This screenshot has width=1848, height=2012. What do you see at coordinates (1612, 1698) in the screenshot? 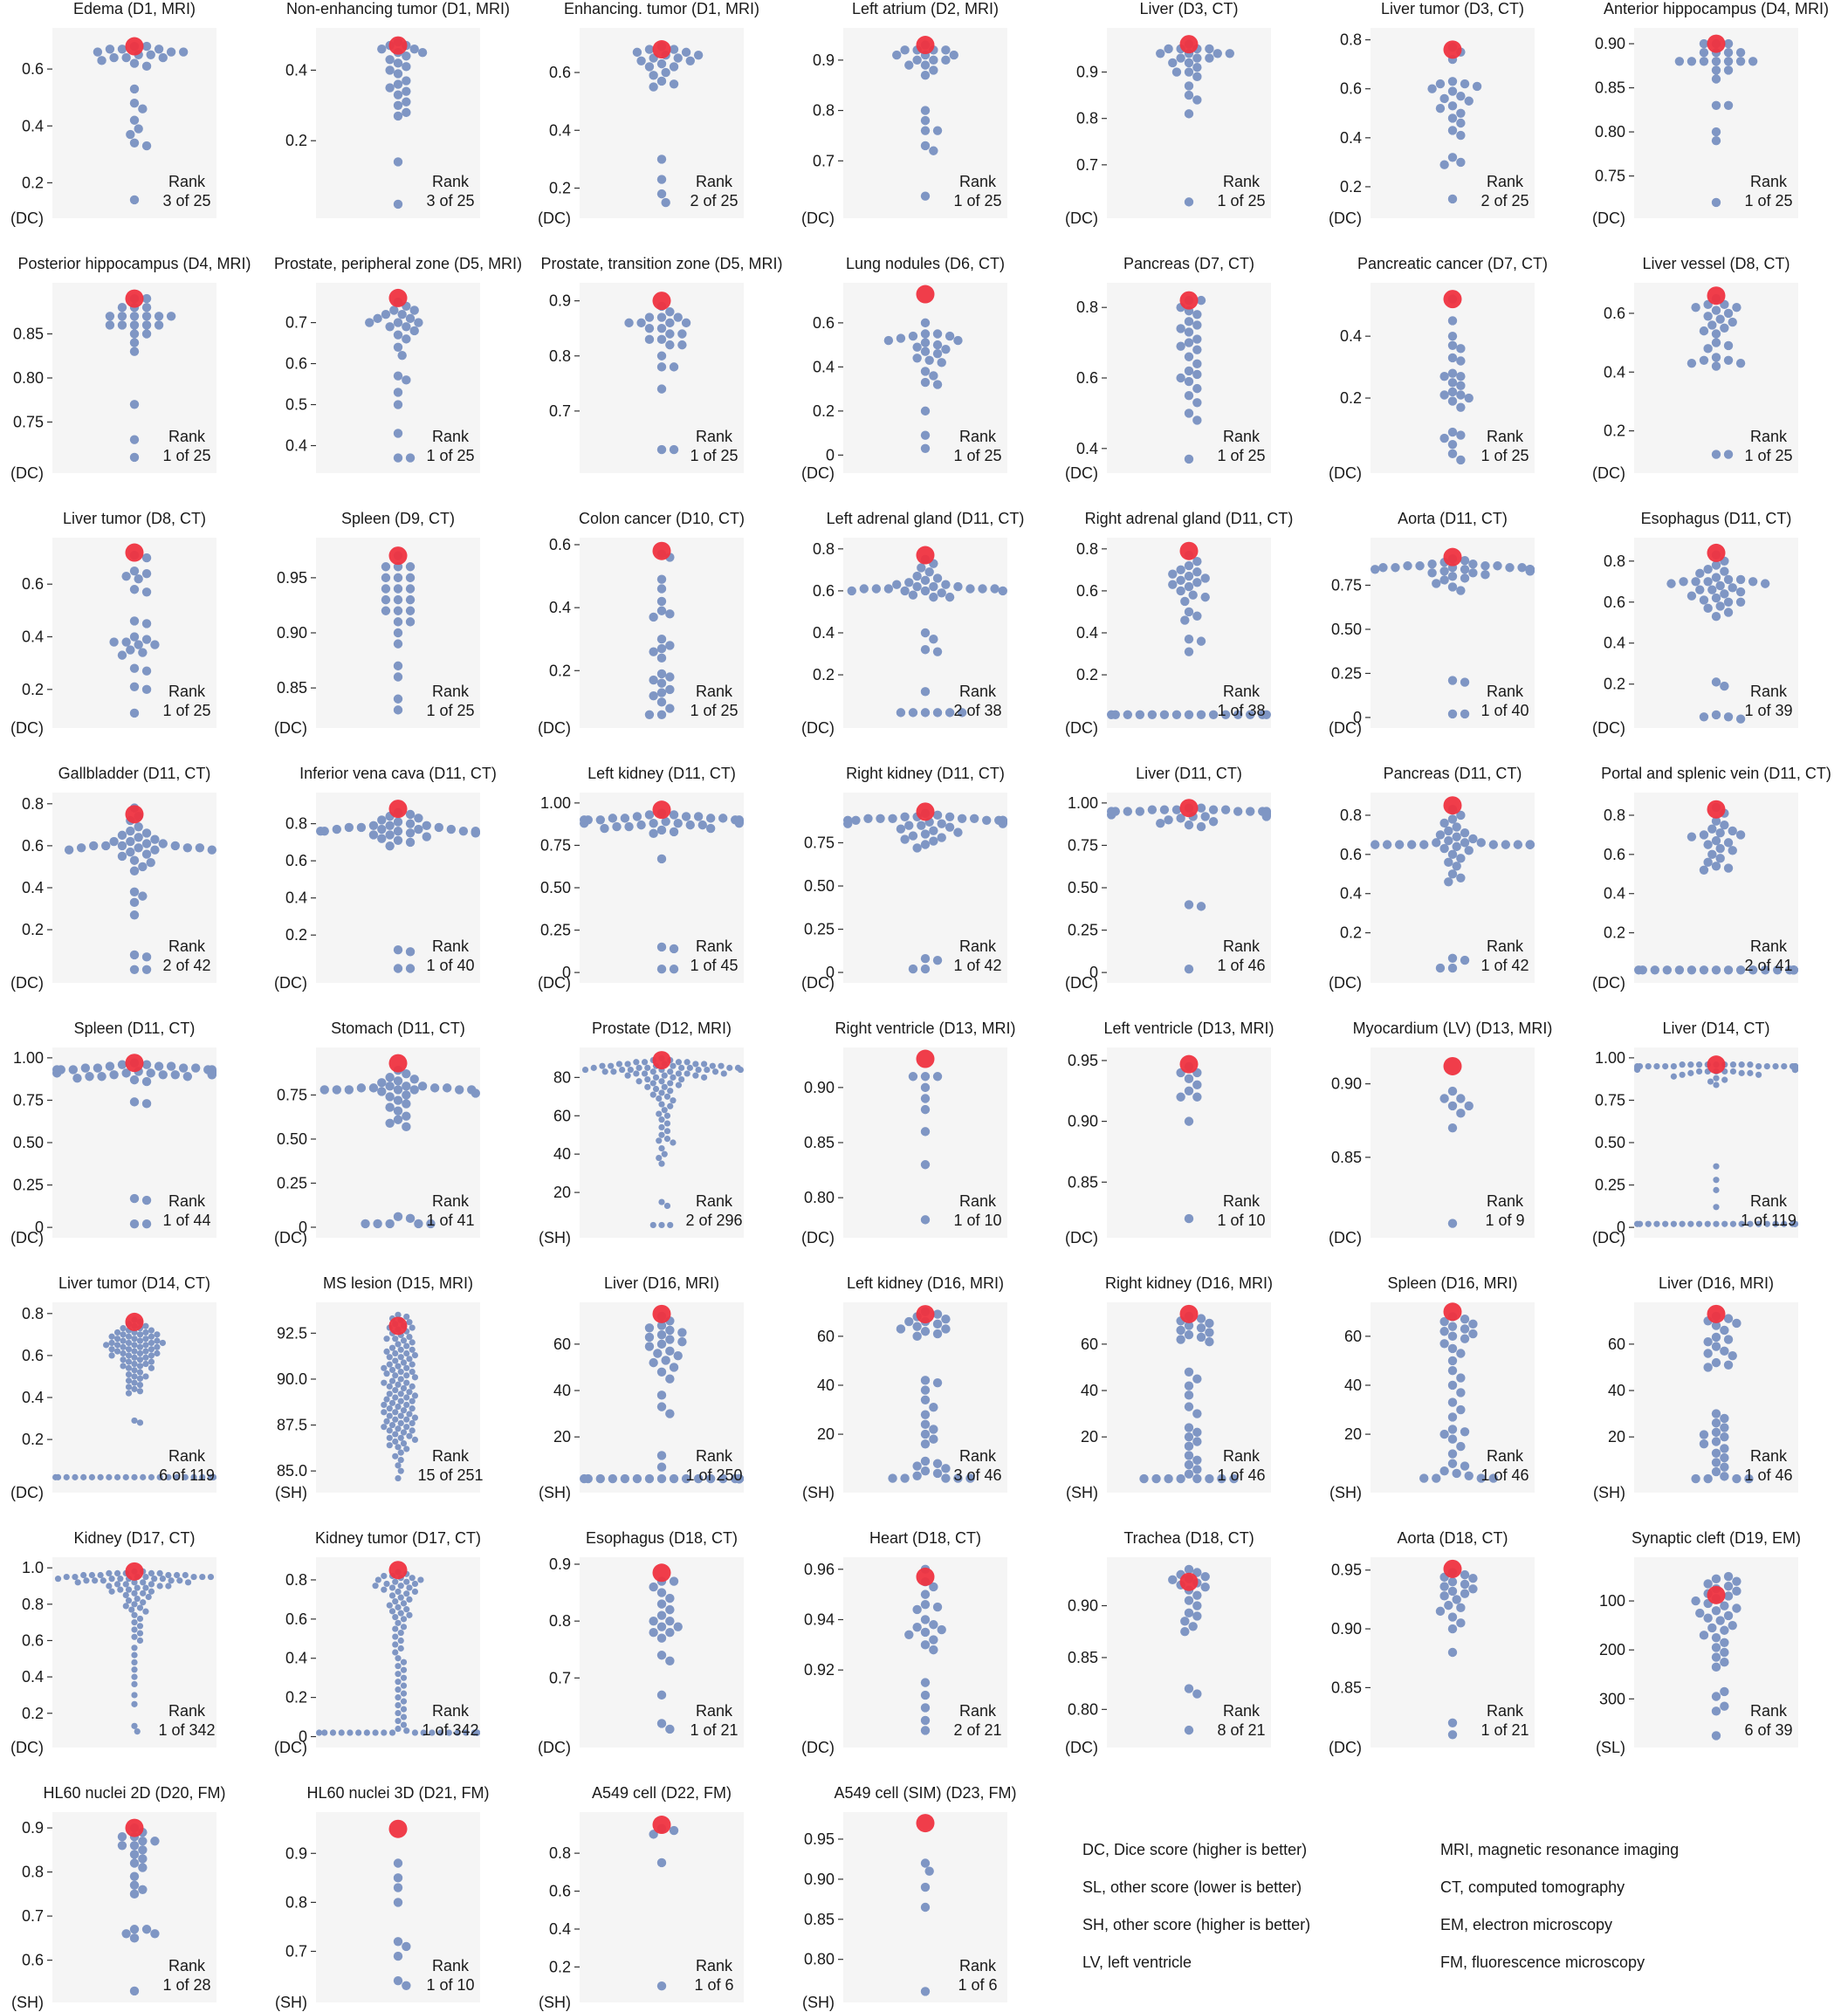
I see `y-tick-label: 300` at bounding box center [1612, 1698].